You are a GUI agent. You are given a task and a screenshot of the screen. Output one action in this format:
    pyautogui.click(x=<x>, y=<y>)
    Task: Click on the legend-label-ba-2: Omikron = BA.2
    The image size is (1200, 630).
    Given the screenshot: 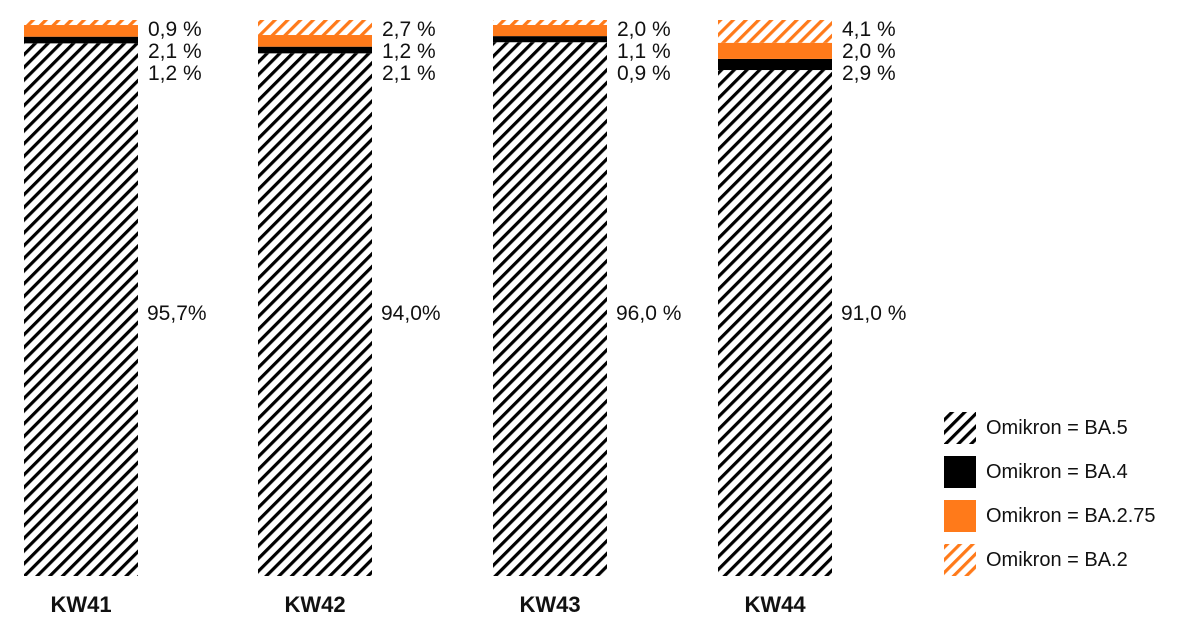 What is the action you would take?
    pyautogui.click(x=1057, y=560)
    